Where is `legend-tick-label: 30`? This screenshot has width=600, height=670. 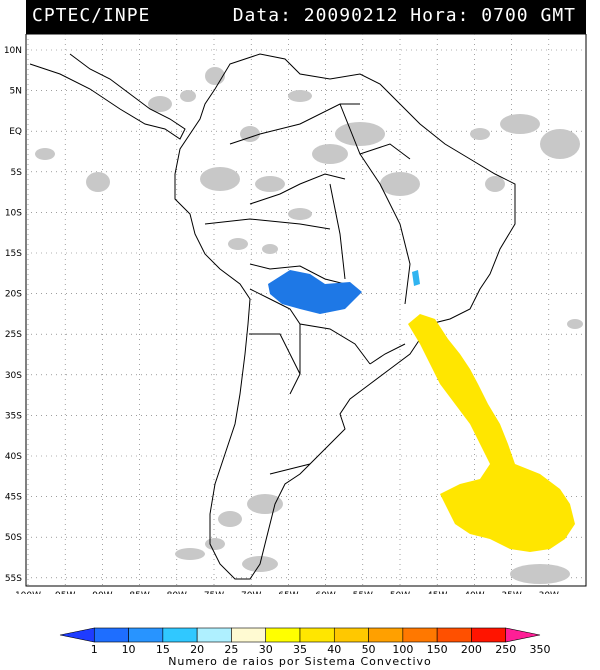
legend-tick-label: 30 is located at coordinates (266, 649).